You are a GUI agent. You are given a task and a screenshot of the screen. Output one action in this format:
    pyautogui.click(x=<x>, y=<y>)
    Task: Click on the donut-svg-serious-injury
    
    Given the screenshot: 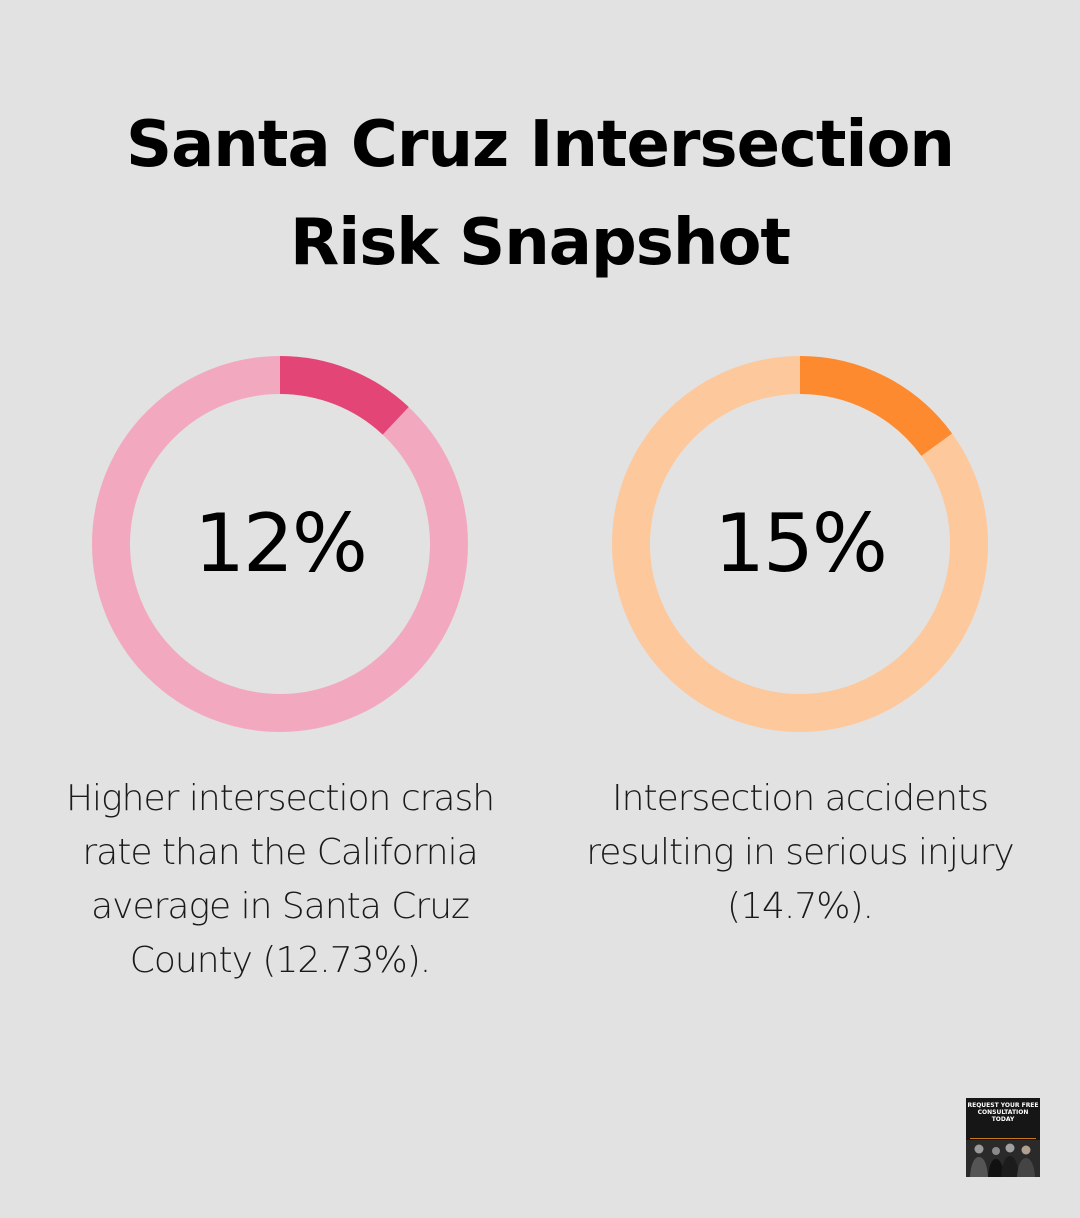 What is the action you would take?
    pyautogui.click(x=800, y=544)
    